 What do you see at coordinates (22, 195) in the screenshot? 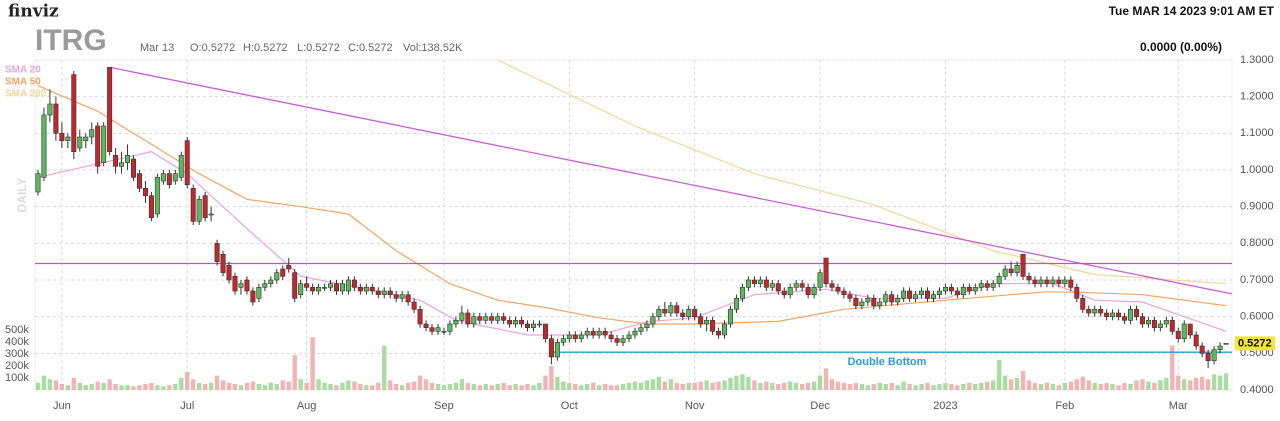
I see `timeframe: DAILY` at bounding box center [22, 195].